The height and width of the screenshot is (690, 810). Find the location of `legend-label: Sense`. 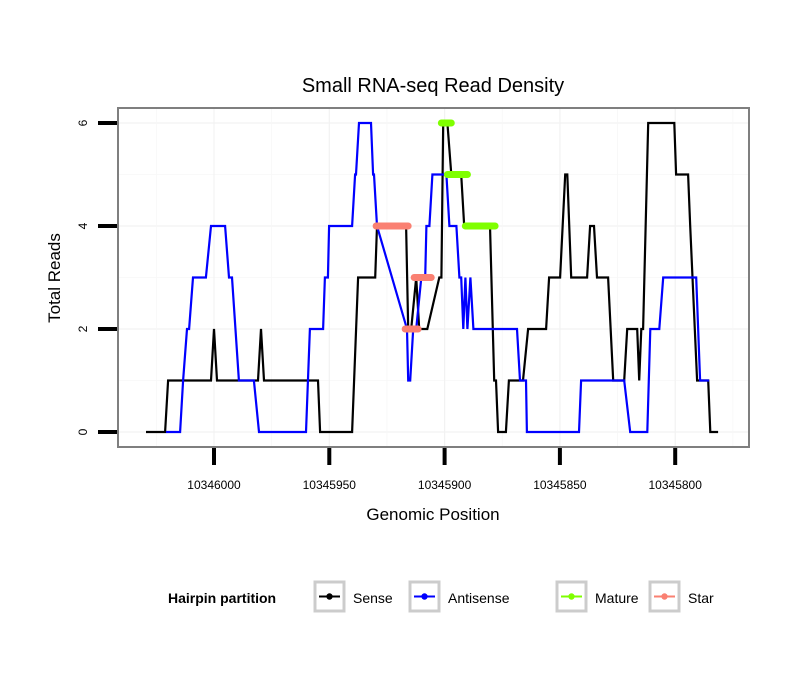

legend-label: Sense is located at coordinates (373, 598).